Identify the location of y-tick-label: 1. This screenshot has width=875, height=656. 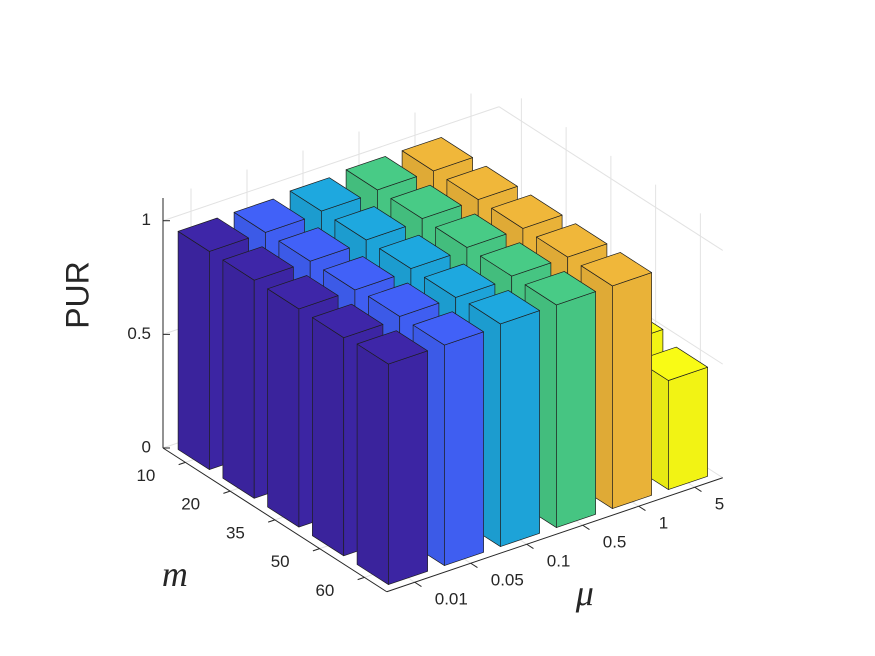
(663, 523).